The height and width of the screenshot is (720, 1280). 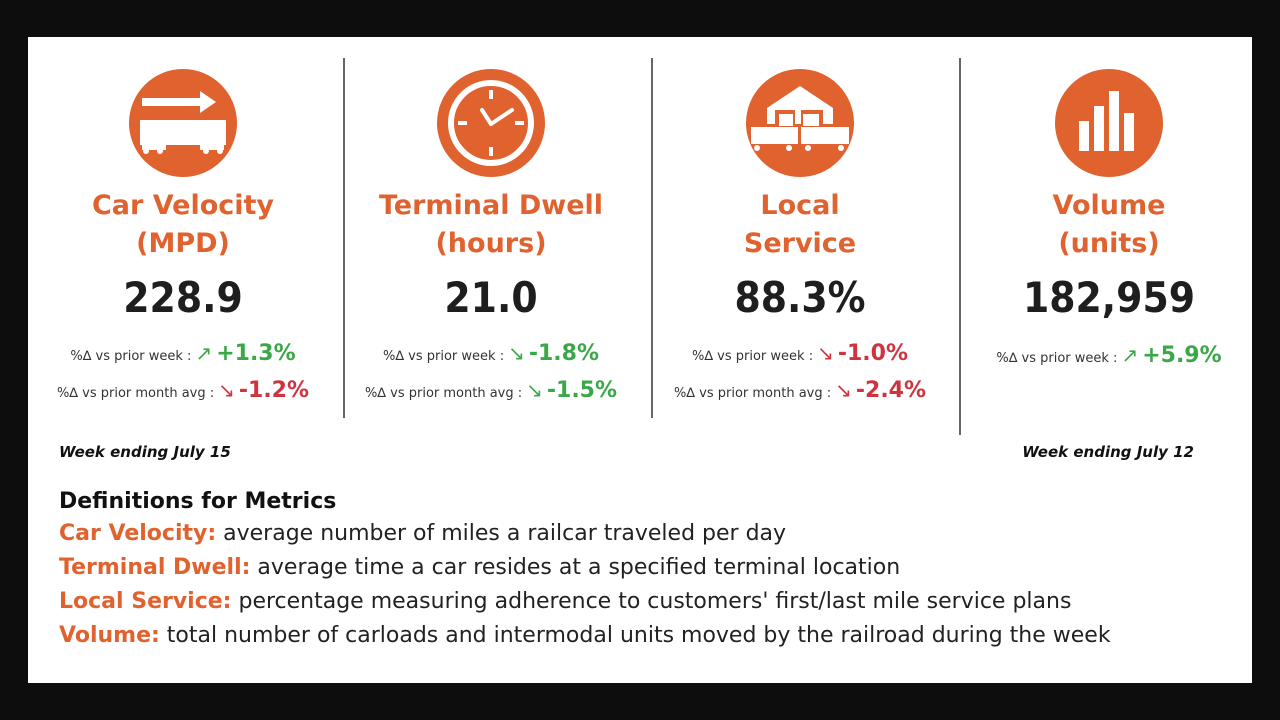 I want to click on clock-icon, so click(x=491, y=123).